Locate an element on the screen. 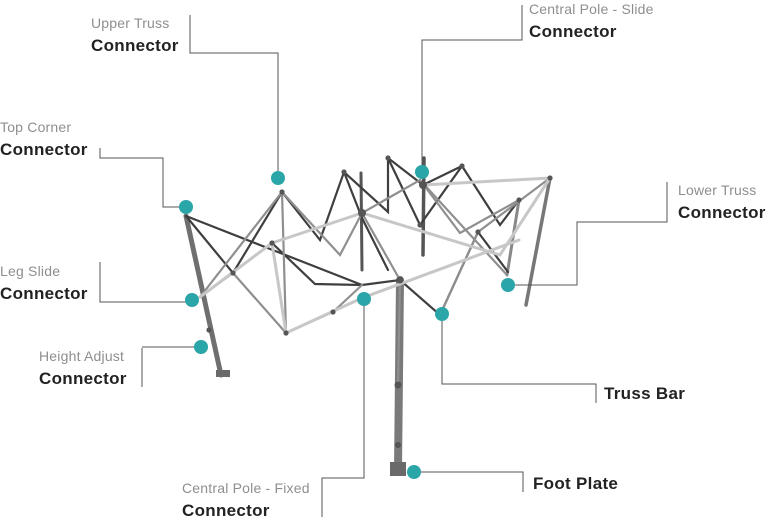 Image resolution: width=767 pixels, height=520 pixels. label-truss-bar: Truss Bar is located at coordinates (644, 393).